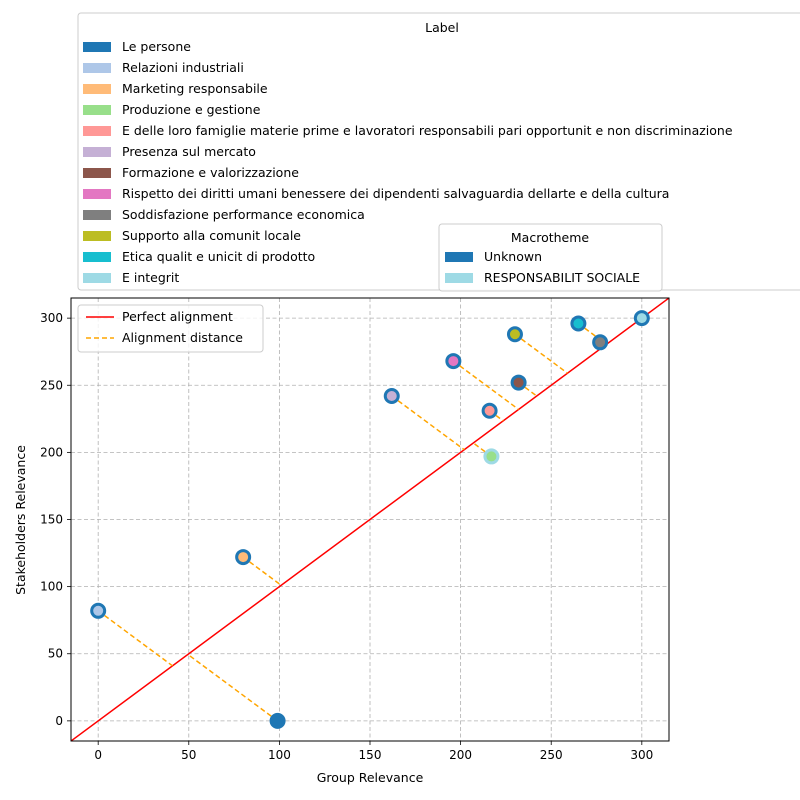  Describe the element at coordinates (562, 277) in the screenshot. I see `macrotheme-legend-entry: RESPONSABILIT SOCIALE` at that location.